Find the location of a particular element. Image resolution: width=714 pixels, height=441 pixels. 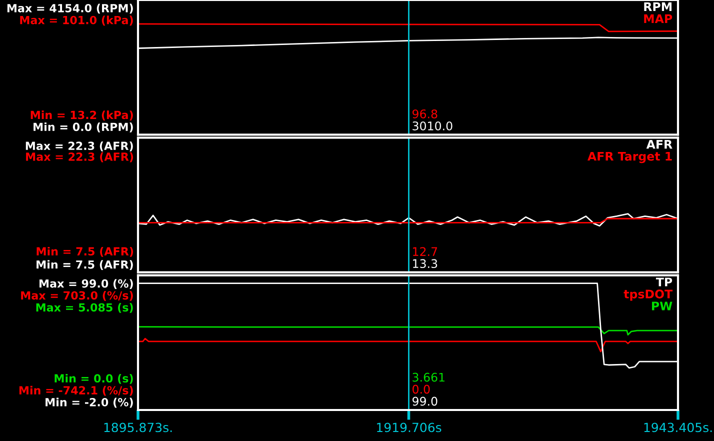

text: AFR is located at coordinates (659, 144).